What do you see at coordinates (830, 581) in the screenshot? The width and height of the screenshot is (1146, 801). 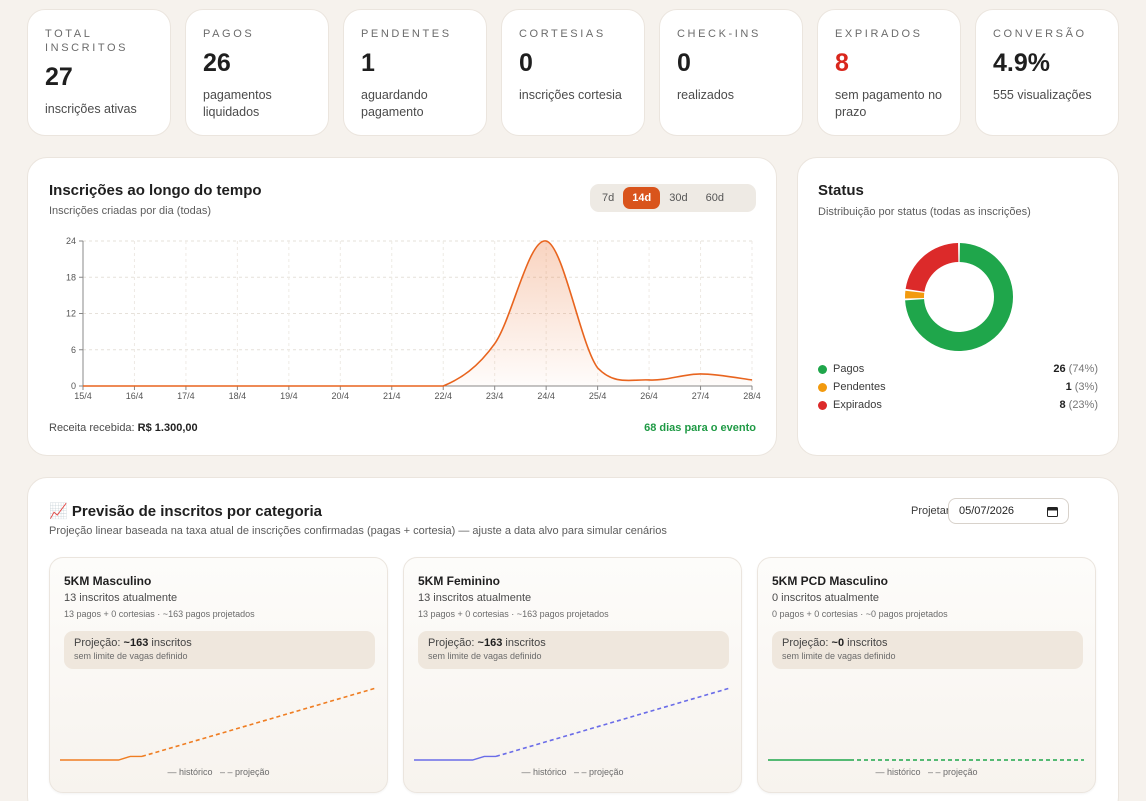 I see `category-name: 5KM PCD Masculino` at bounding box center [830, 581].